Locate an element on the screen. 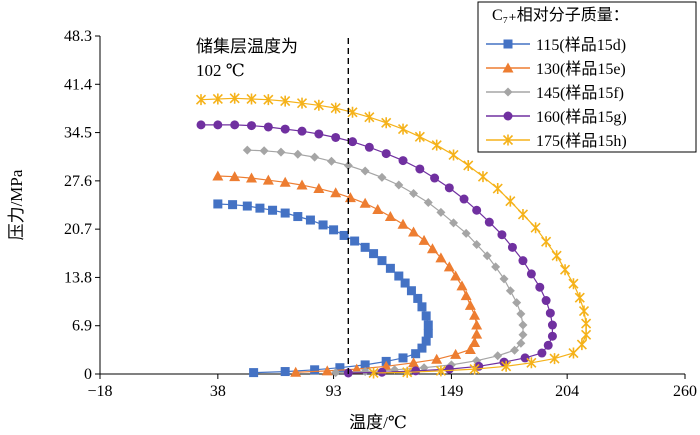  legend-label: 160(样品15g) is located at coordinates (581, 117).